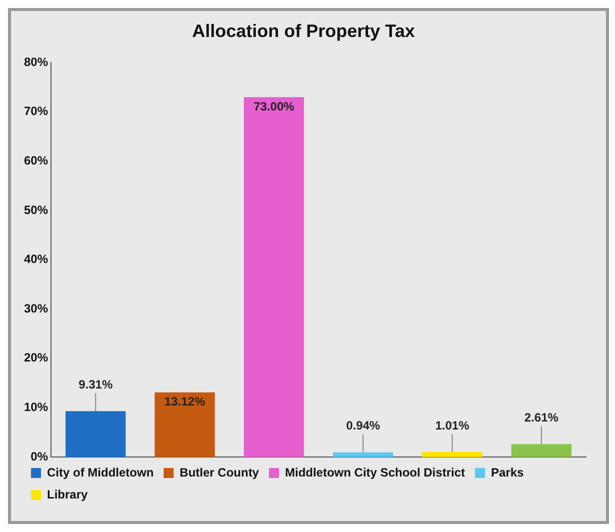 This screenshot has width=615, height=532. What do you see at coordinates (36, 161) in the screenshot?
I see `y-tick-label: 60%` at bounding box center [36, 161].